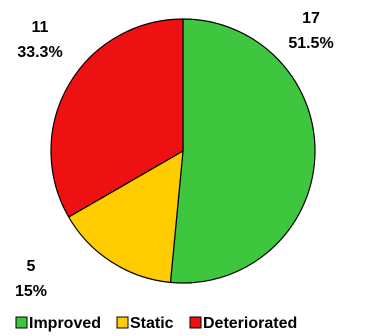  Describe the element at coordinates (21, 322) in the screenshot. I see `legend-swatch-improved` at that location.